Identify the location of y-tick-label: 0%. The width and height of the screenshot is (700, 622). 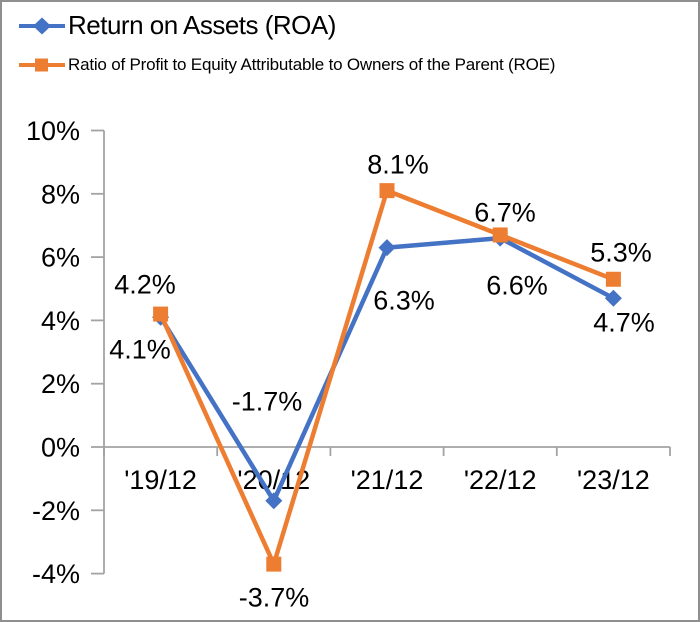
(60, 448).